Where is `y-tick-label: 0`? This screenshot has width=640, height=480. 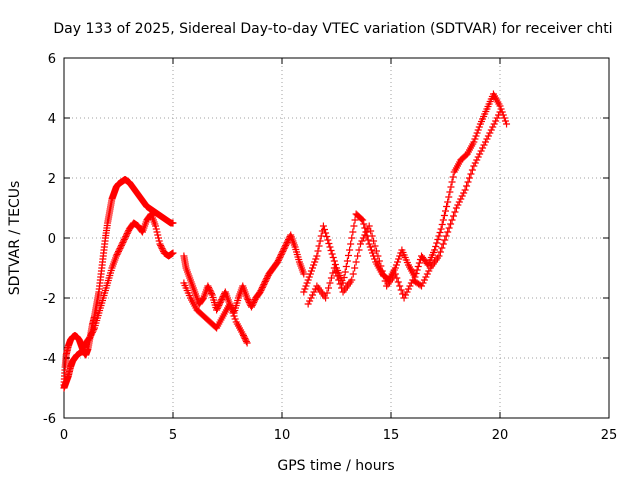
y-tick-label: 0 is located at coordinates (52, 239).